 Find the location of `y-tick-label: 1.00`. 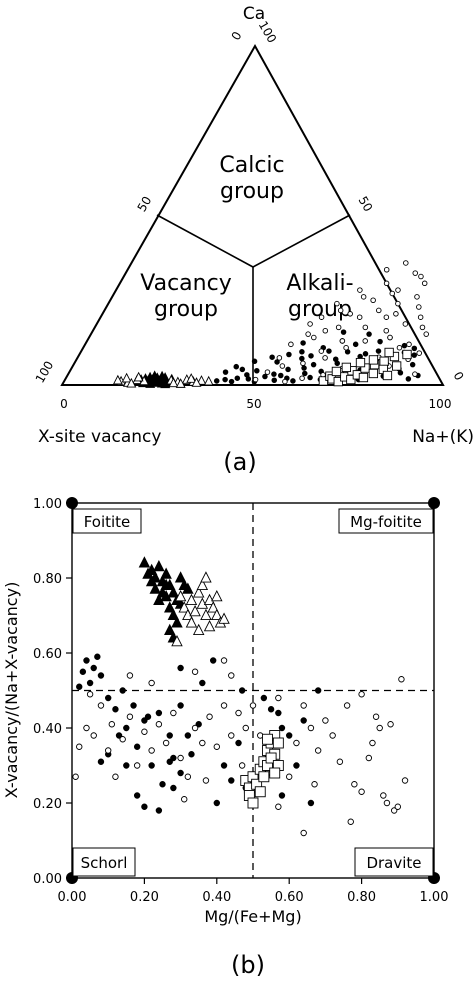

y-tick-label: 1.00 is located at coordinates (47, 504).